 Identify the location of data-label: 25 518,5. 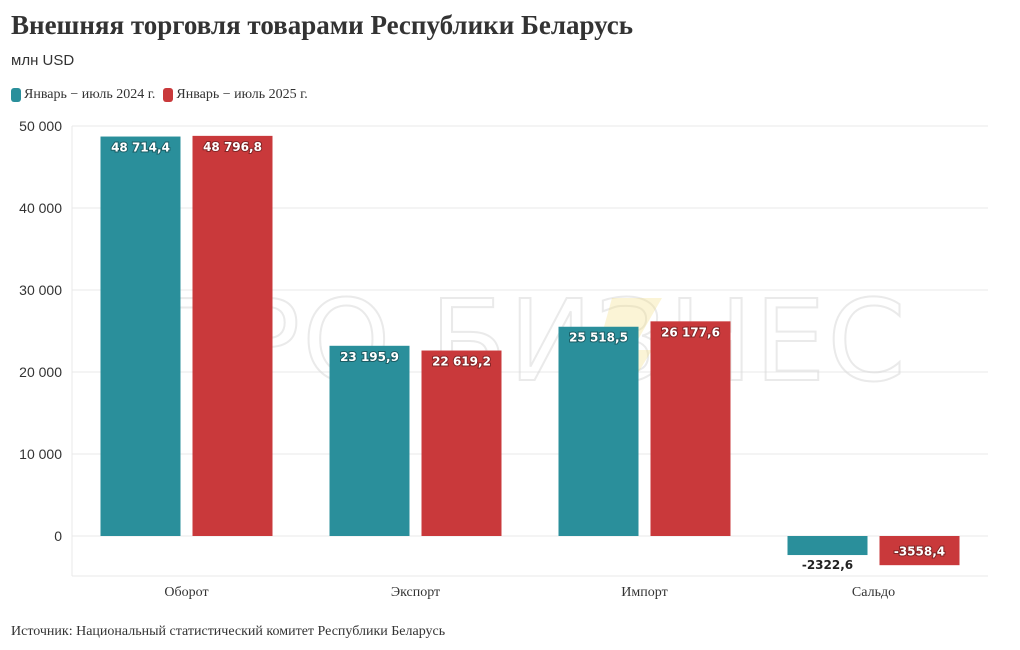
(598, 338).